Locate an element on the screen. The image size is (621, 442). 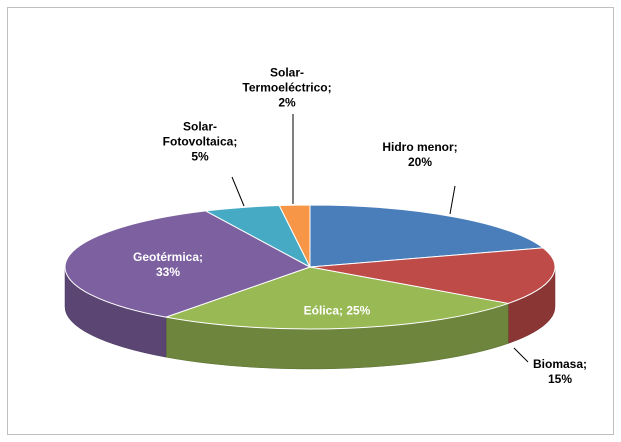
slice: Solar- Termoeléctrico; 2% is located at coordinates (294, 236).